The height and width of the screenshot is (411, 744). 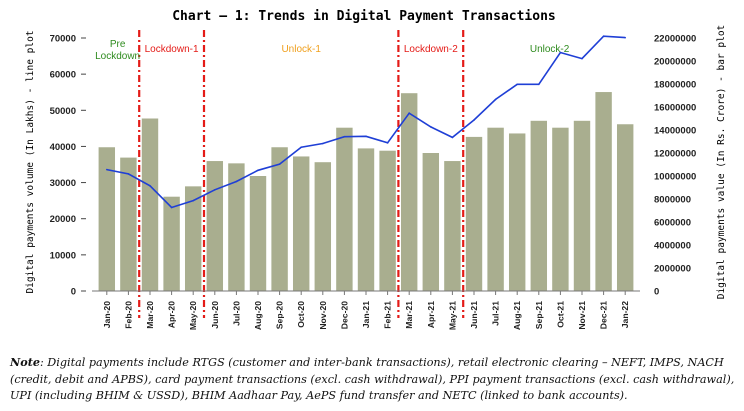 I want to click on phase-label: Pre Lockdown, so click(x=117, y=50).